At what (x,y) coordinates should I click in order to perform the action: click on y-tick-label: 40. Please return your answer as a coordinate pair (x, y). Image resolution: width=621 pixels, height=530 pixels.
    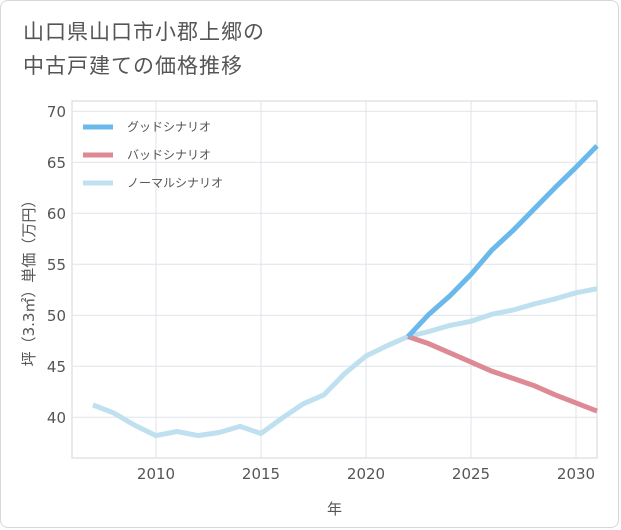
    Looking at the image, I should click on (56, 418).